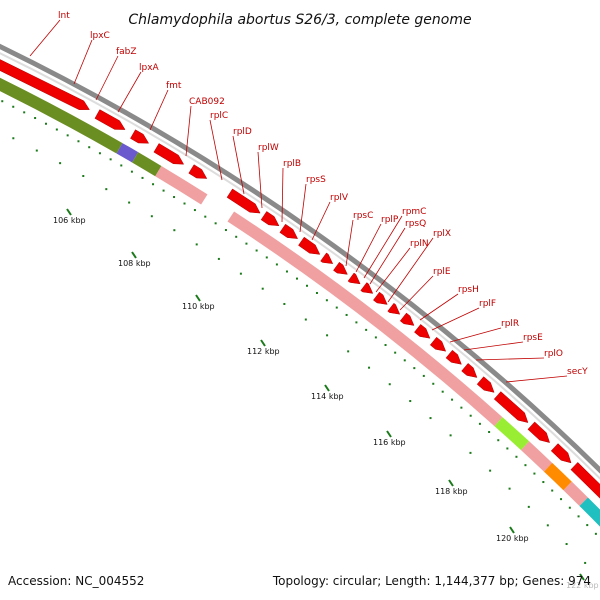 The image size is (600, 600). Describe the element at coordinates (69, 220) in the screenshot. I see `kbp-label: 106 kbp` at that location.